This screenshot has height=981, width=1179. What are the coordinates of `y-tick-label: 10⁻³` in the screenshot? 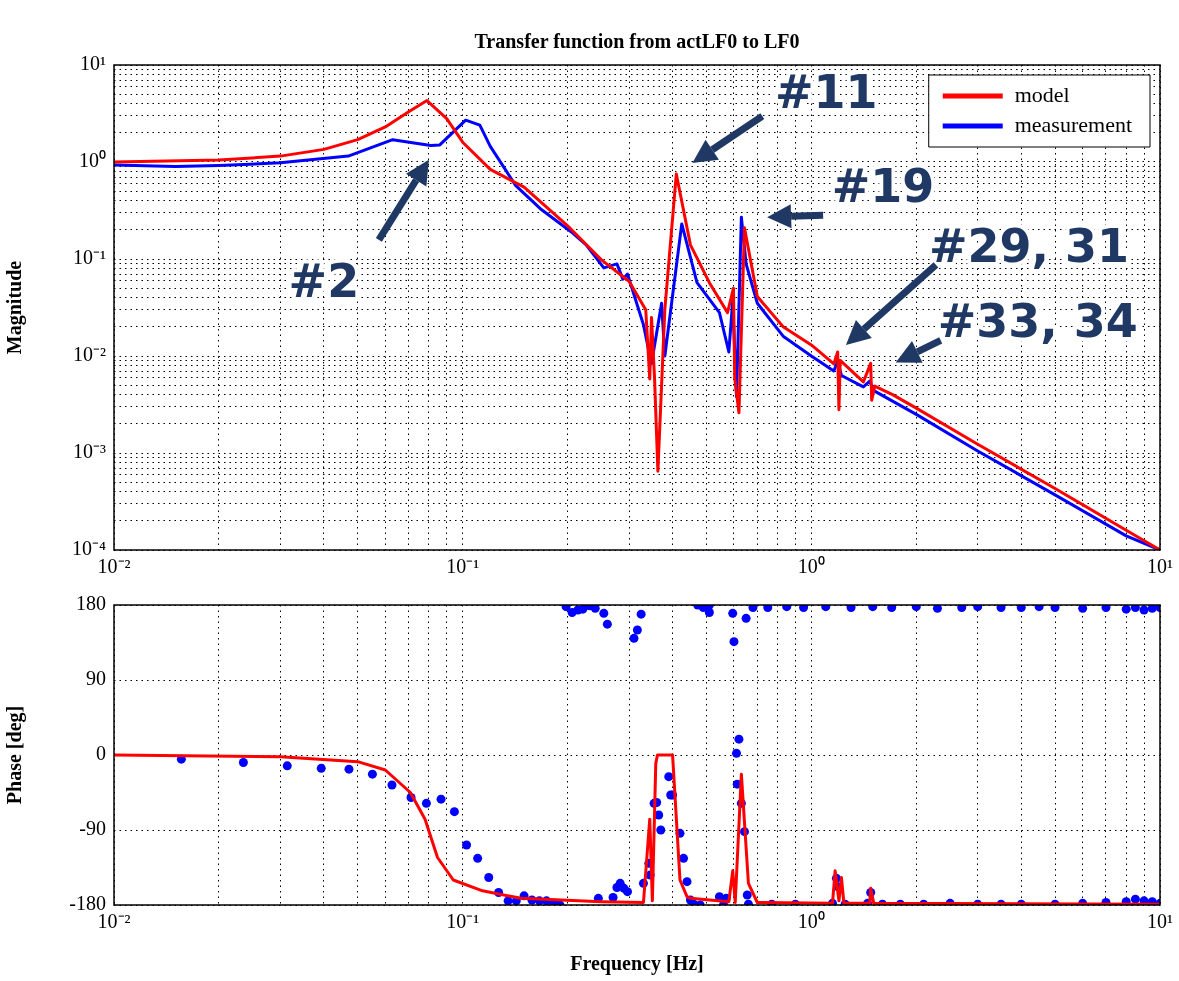 It's located at (89, 451).